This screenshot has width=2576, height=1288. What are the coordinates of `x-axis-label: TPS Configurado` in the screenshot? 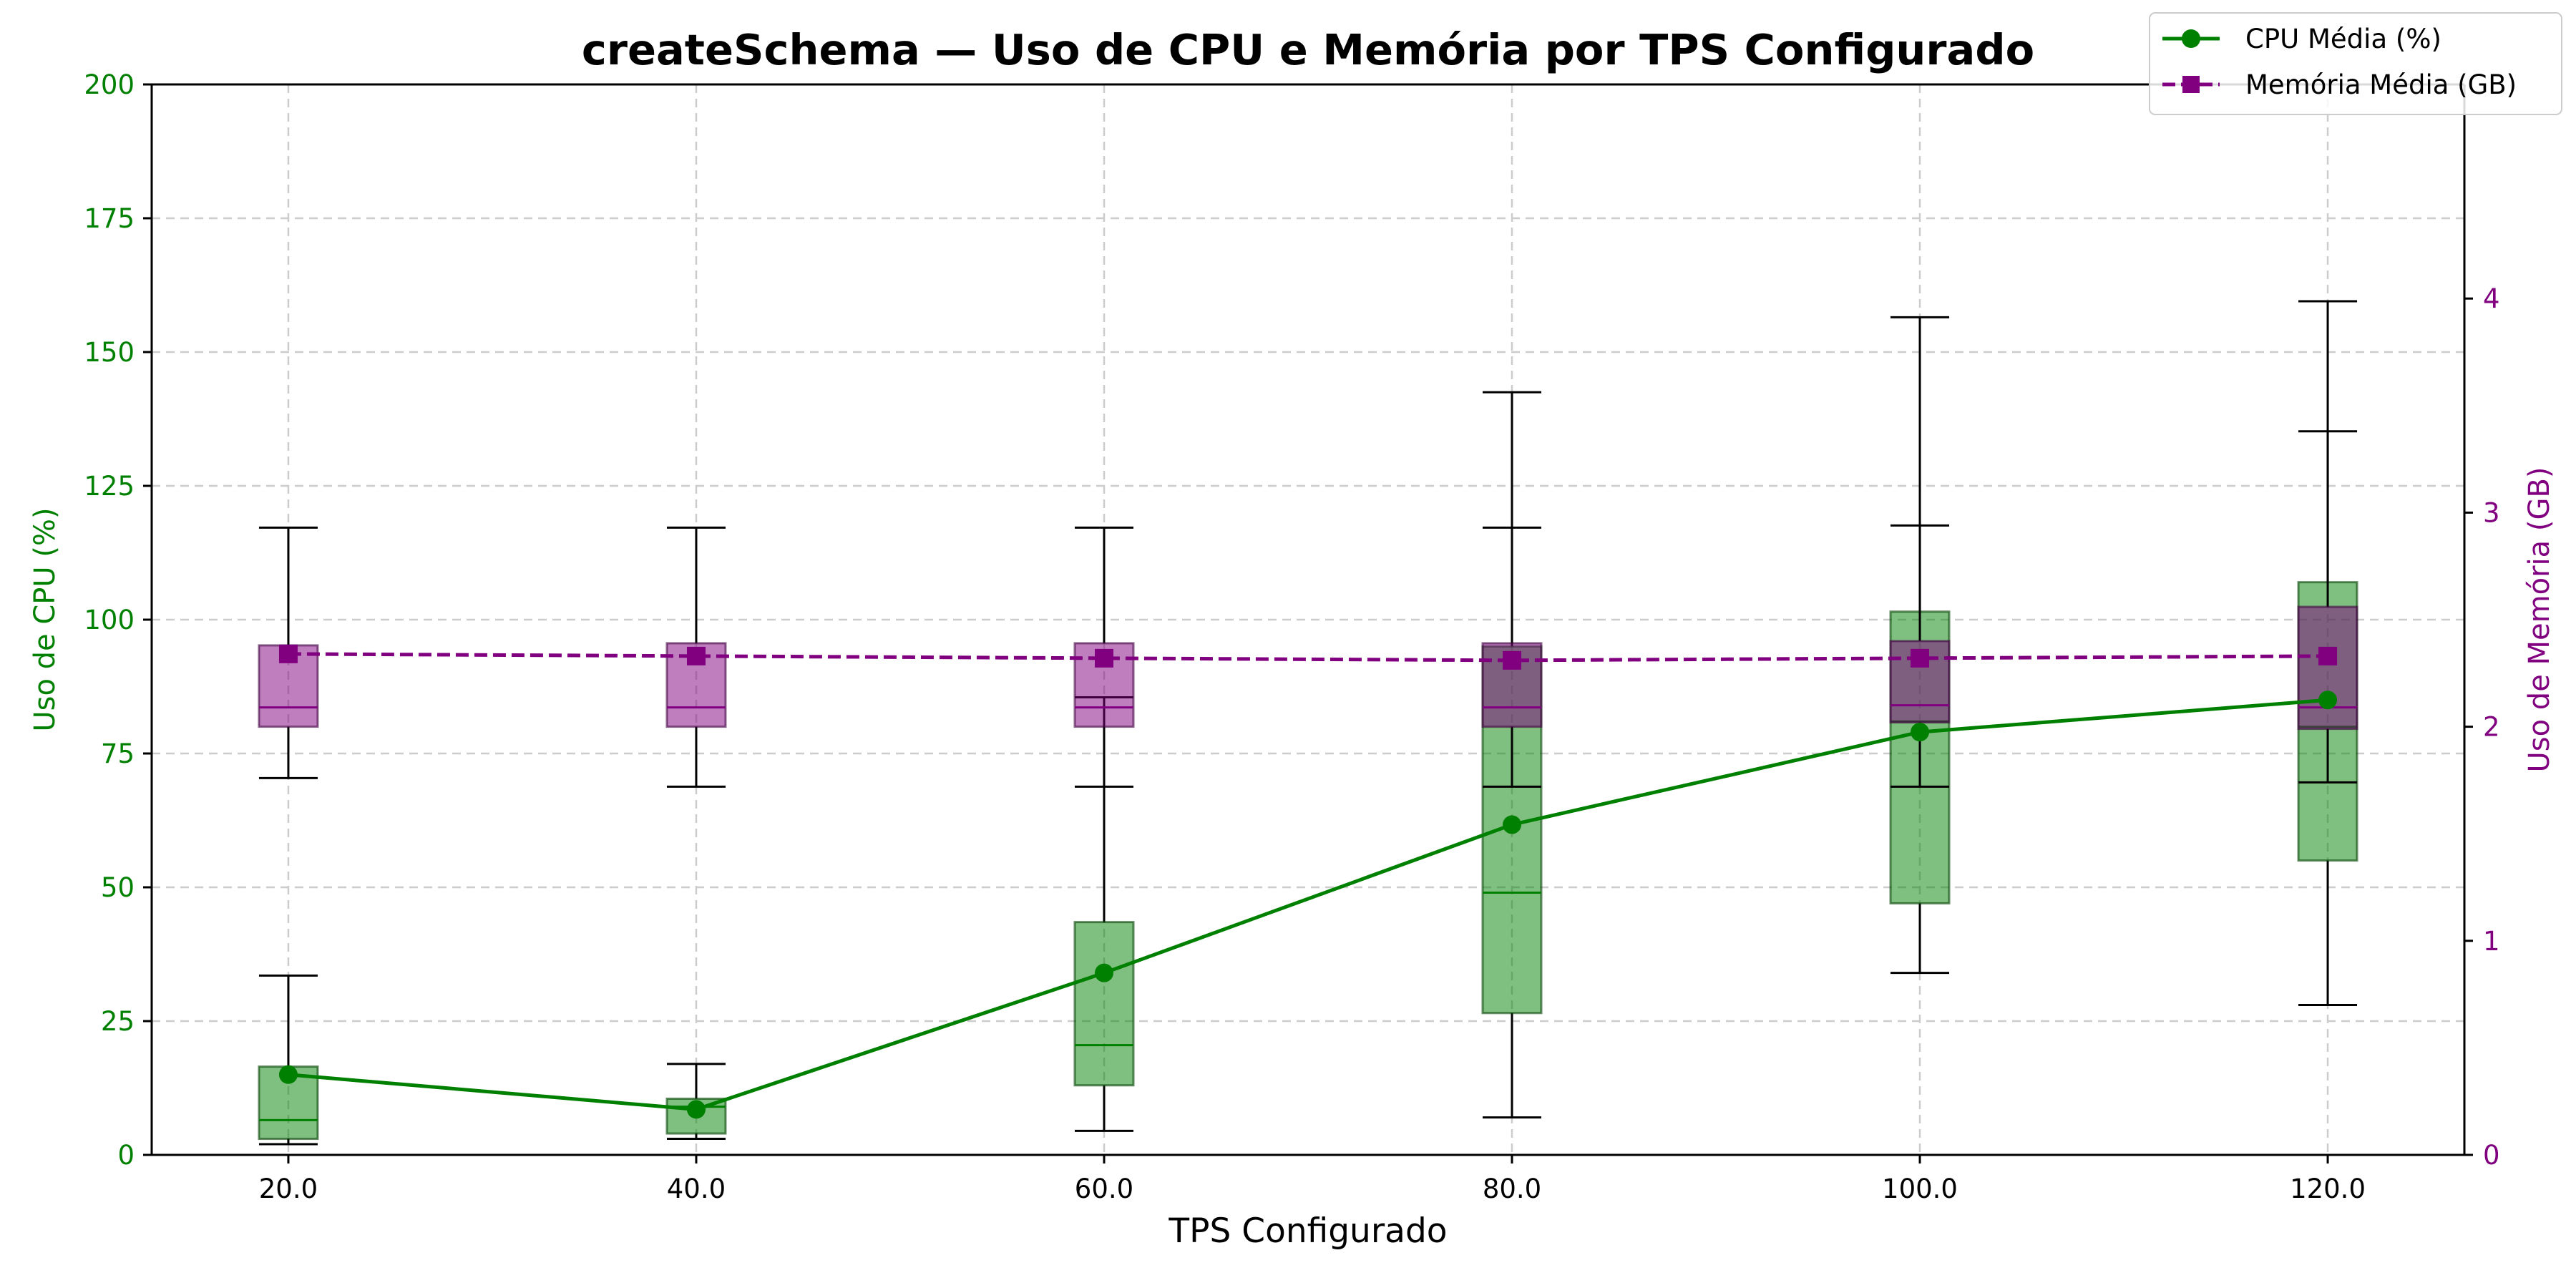 It's located at (1307, 1231).